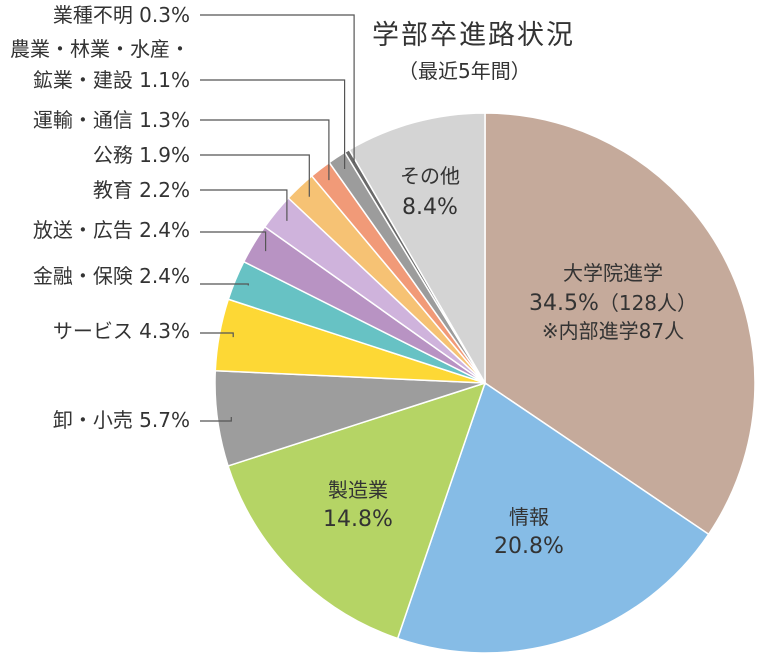 This screenshot has width=765, height=665. What do you see at coordinates (121, 15) in the screenshot?
I see `slice-label-11: 業種不明 0.3%` at bounding box center [121, 15].